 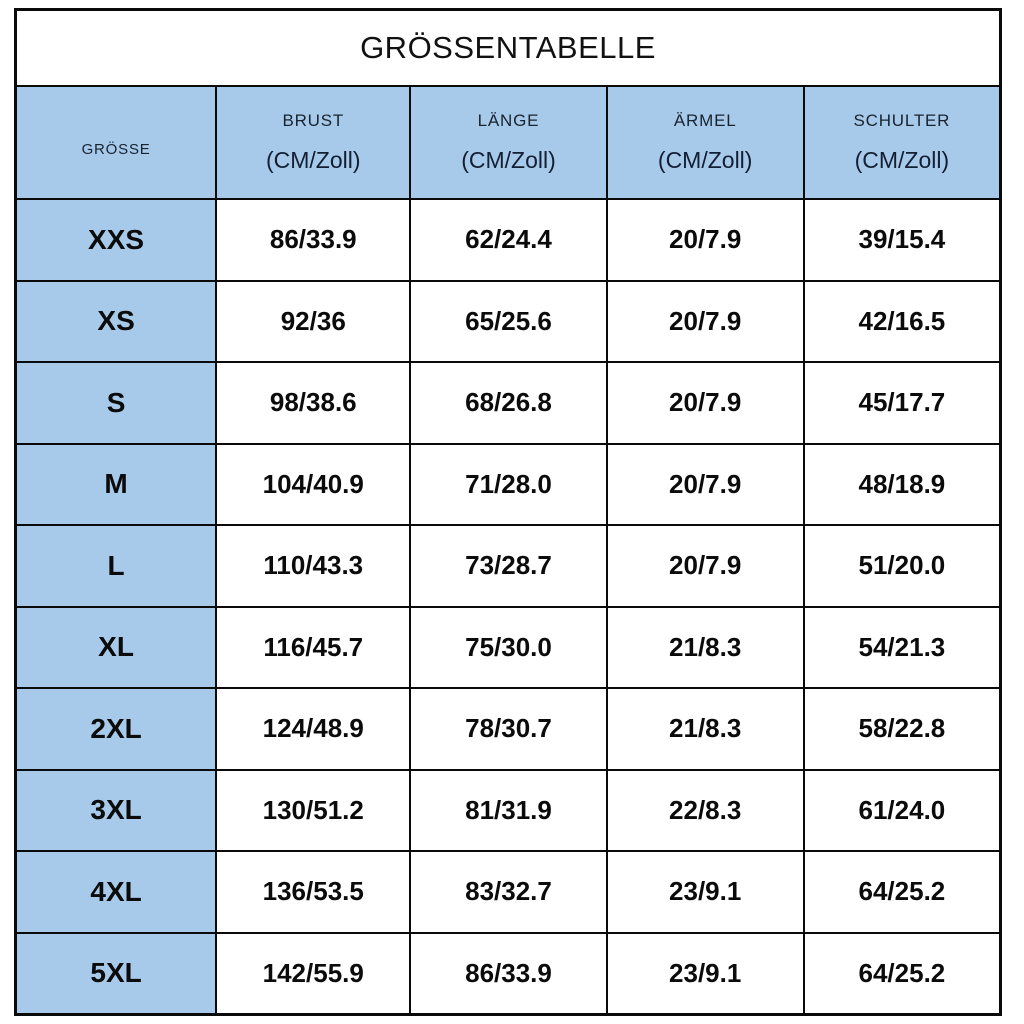 I want to click on size-cell: M, so click(x=116, y=484).